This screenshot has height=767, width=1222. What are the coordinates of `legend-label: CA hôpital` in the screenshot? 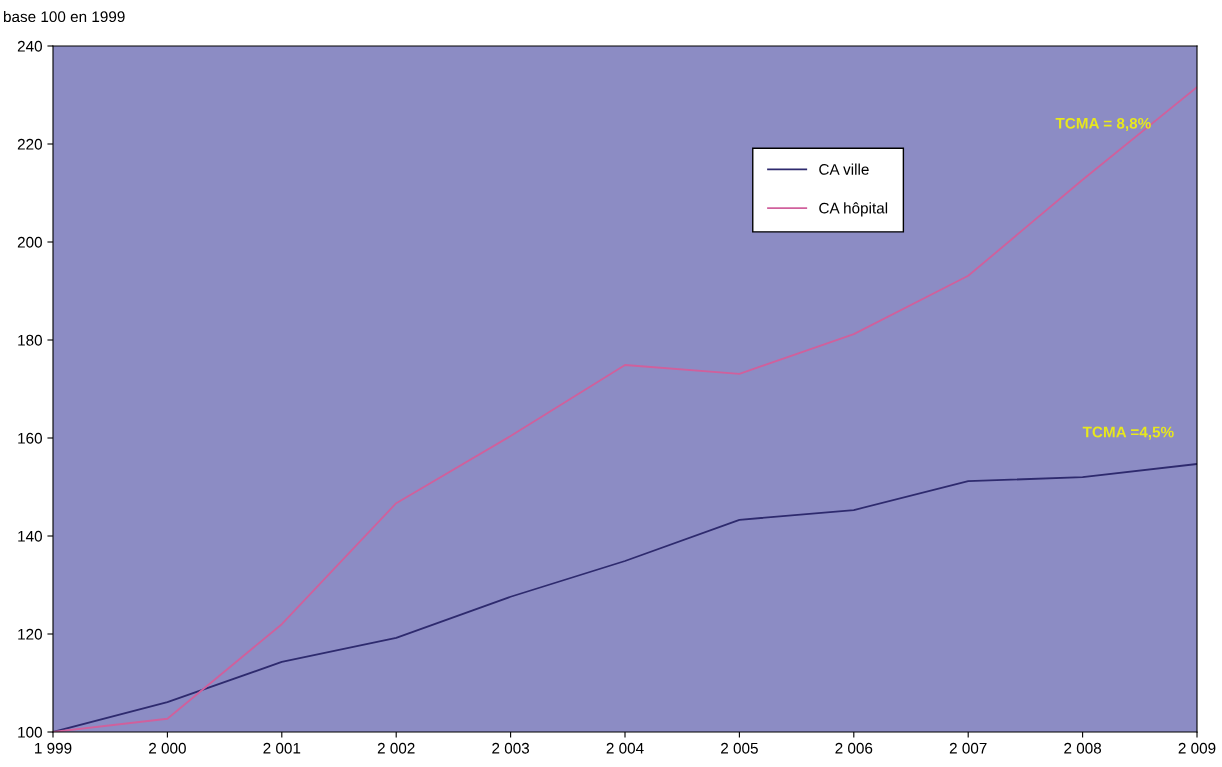 It's located at (853, 209).